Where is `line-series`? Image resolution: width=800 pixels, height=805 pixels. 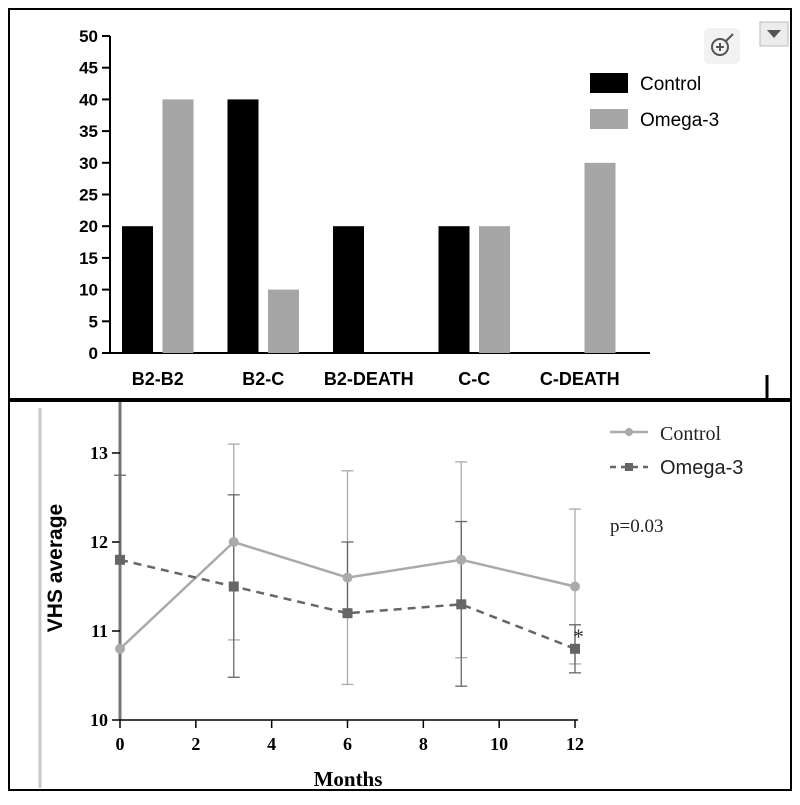 line-series is located at coordinates (347, 595).